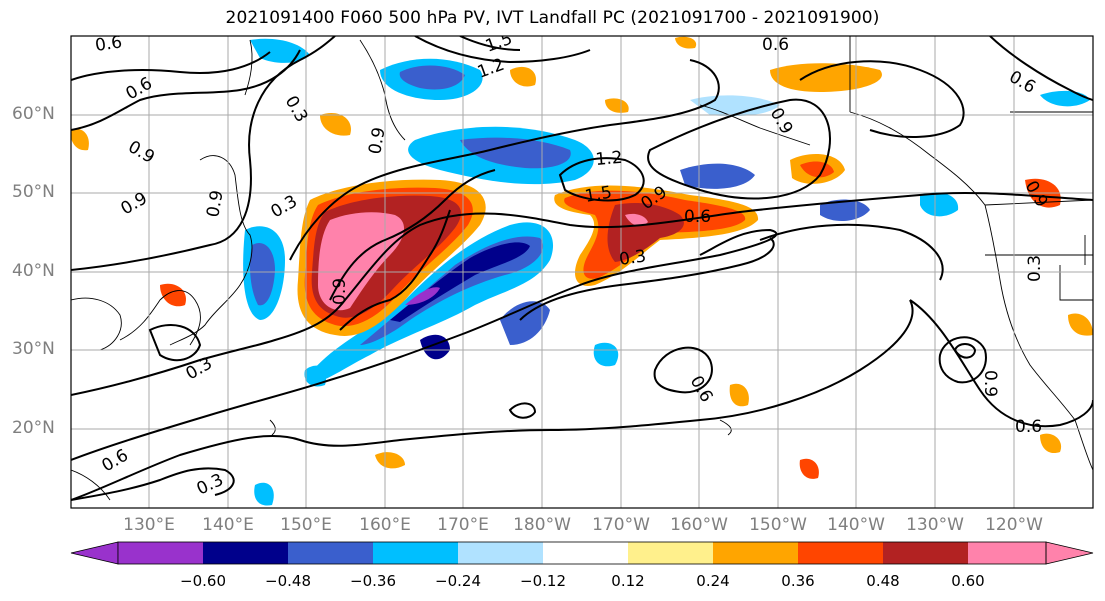  I want to click on colorbar-tick-label: −0.60, so click(203, 581).